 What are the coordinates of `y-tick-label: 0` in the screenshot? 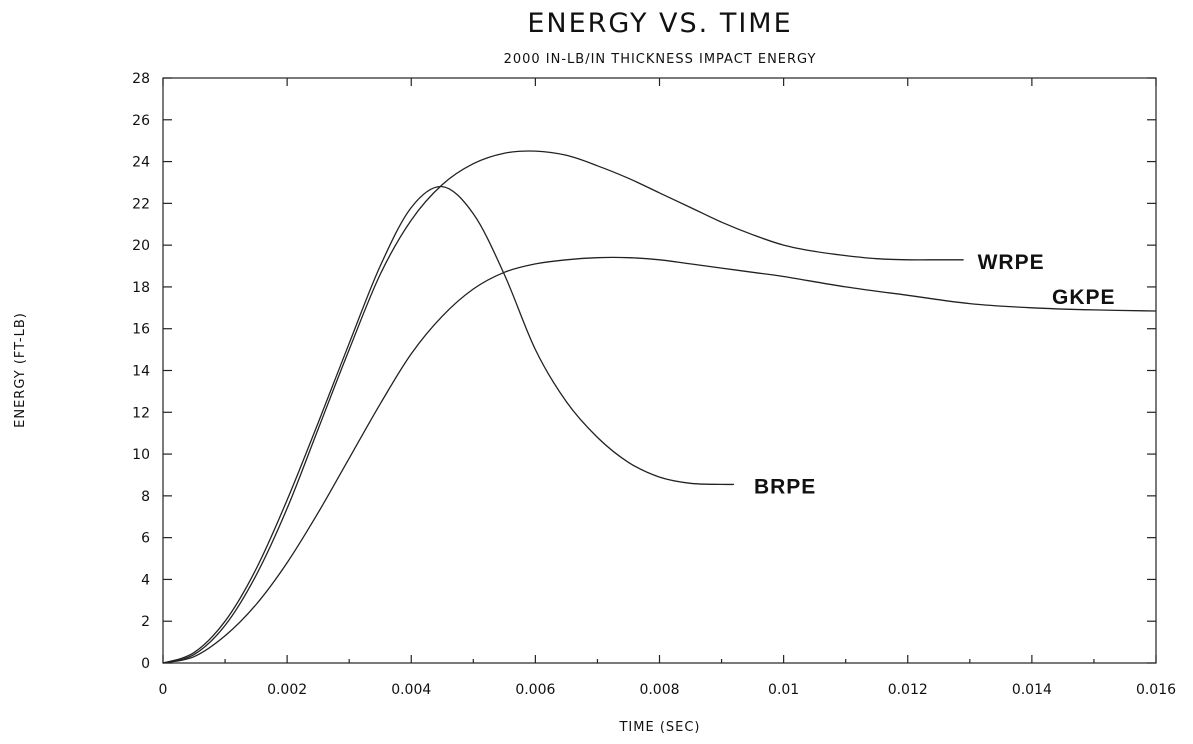 It's located at (145, 664).